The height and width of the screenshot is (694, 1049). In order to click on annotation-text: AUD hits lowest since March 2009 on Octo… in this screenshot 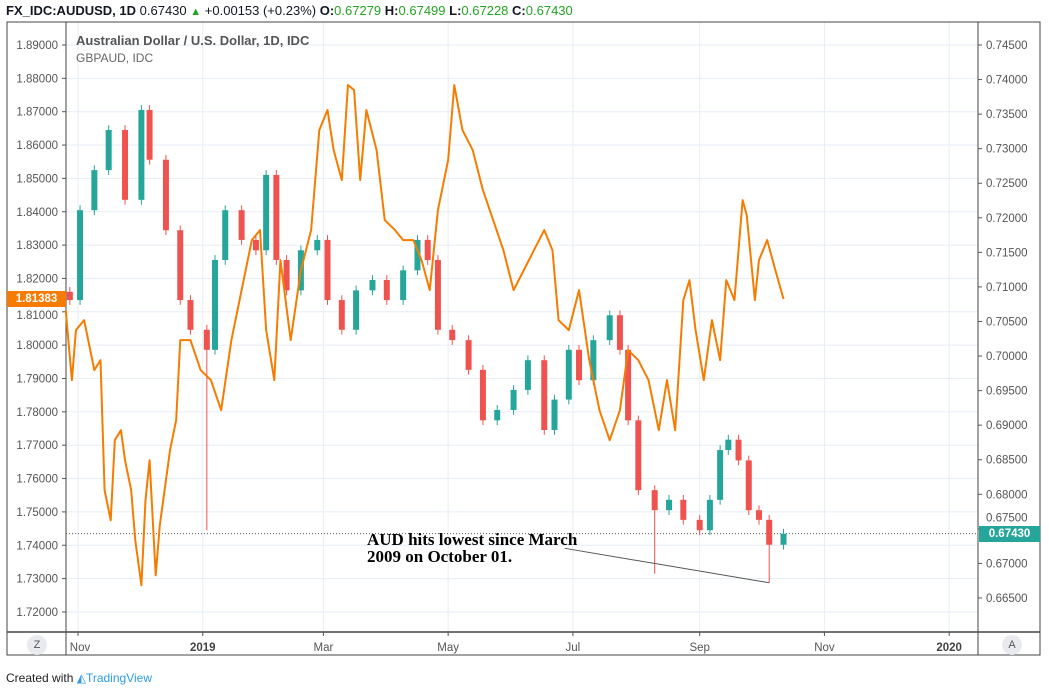, I will do `click(472, 548)`.